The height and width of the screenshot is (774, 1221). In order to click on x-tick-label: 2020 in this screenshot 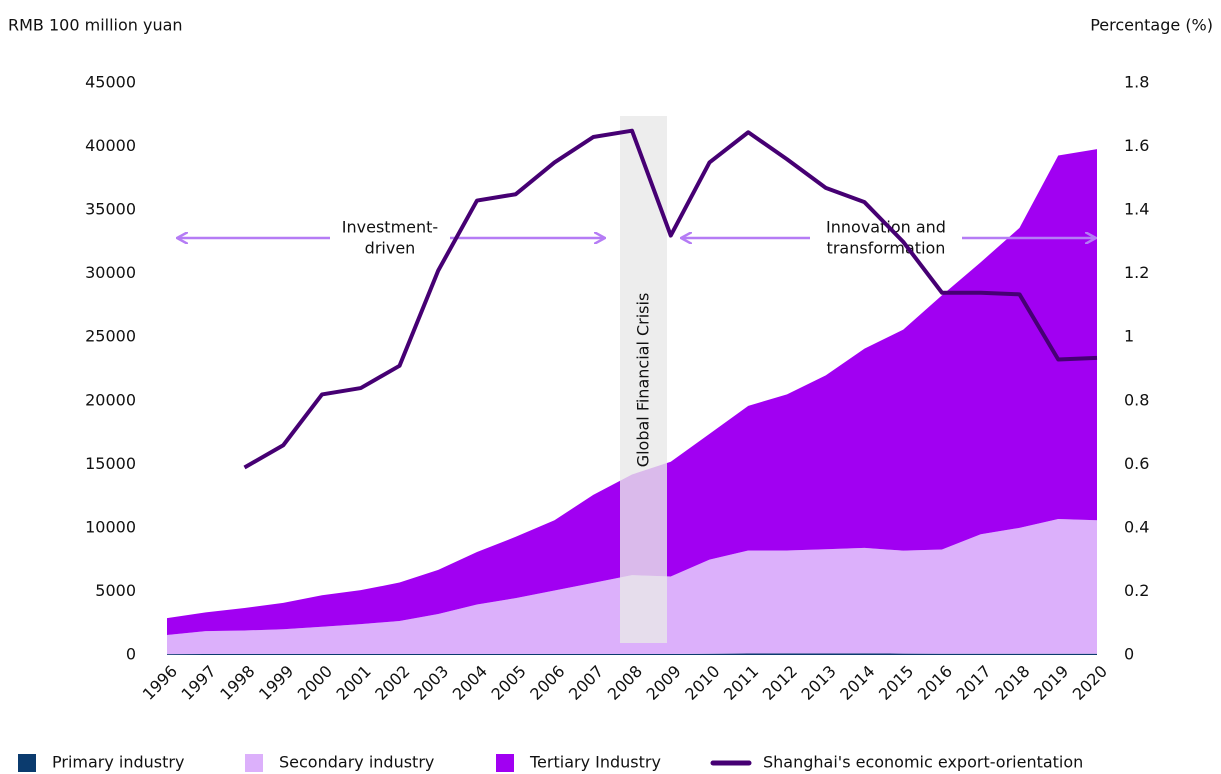, I will do `click(1090, 683)`.